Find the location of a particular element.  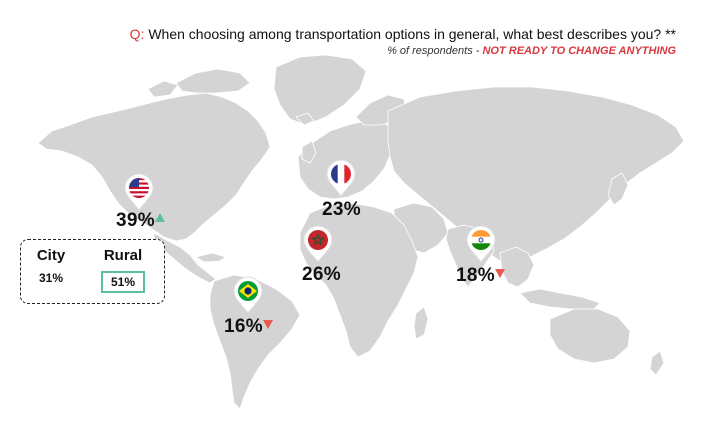

north-america-land is located at coordinates (154, 167).